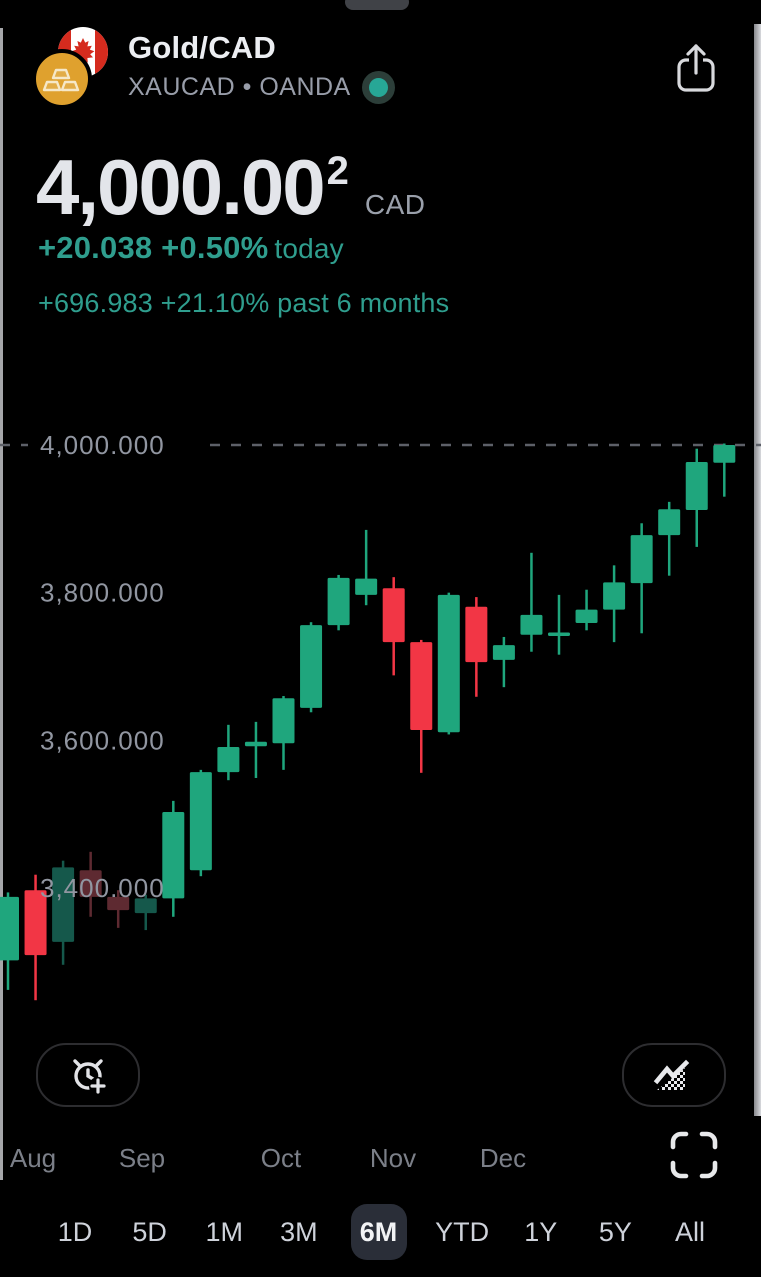 This screenshot has width=761, height=1277. I want to click on y-axis-label: 3,800.000, so click(102, 593).